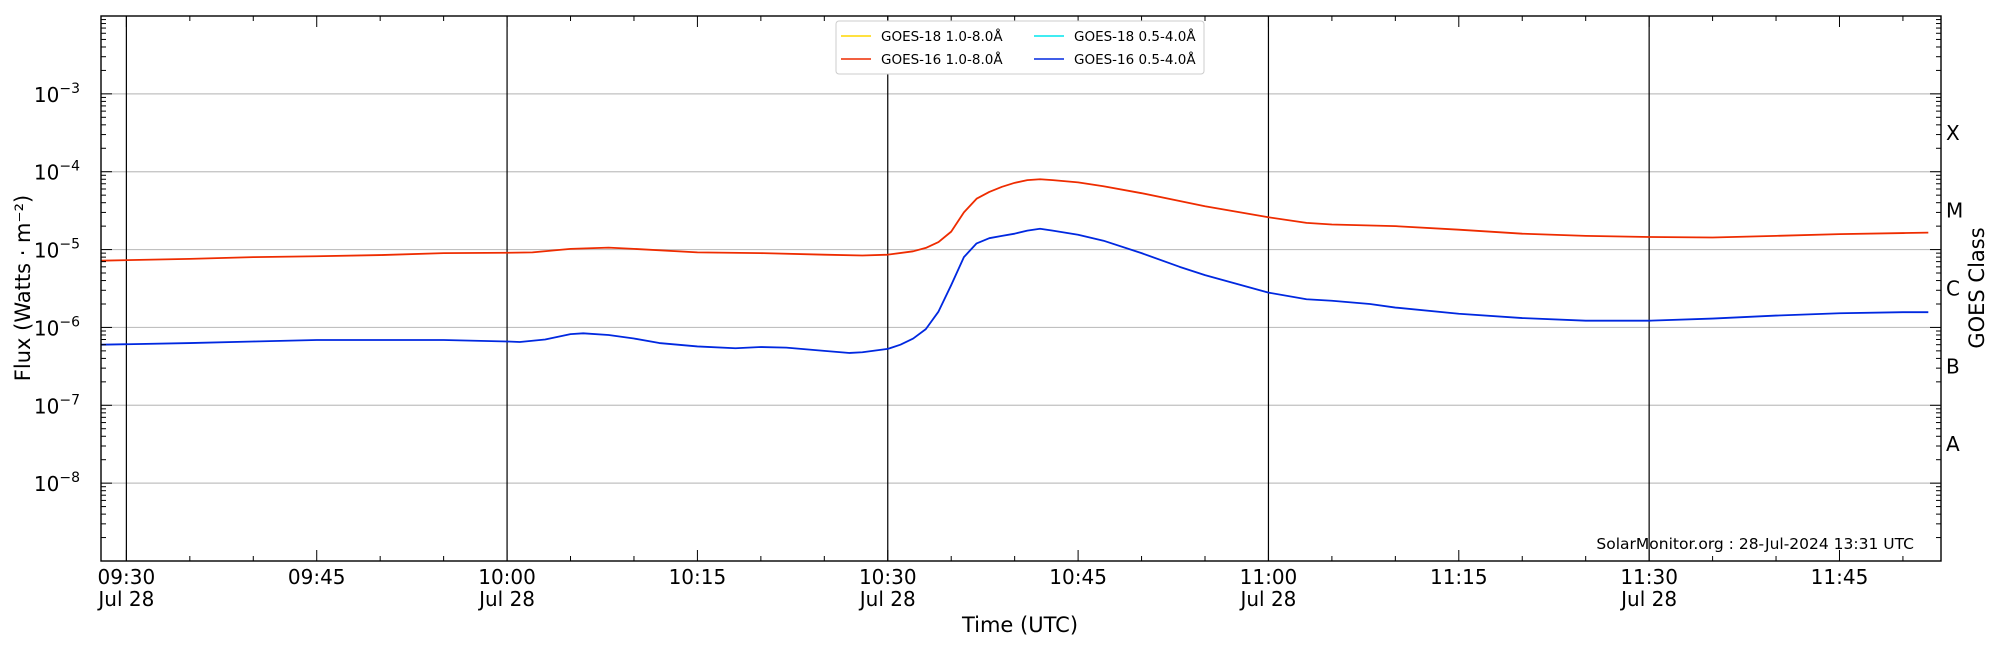 The width and height of the screenshot is (2000, 650). I want to click on y-axis-label: Flux (Watts · m⁻²), so click(23, 288).